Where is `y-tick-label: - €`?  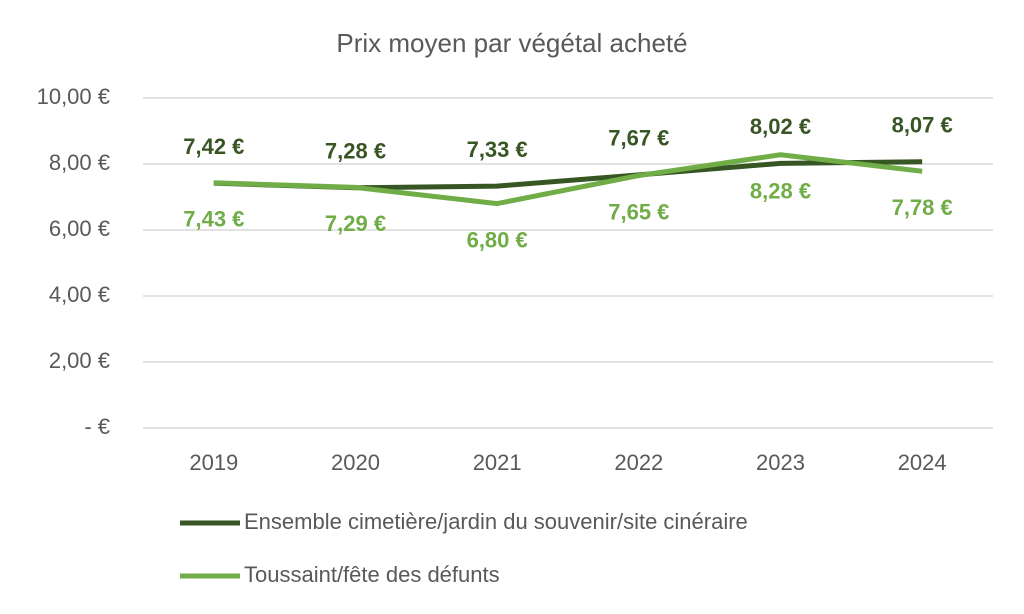
y-tick-label: - € is located at coordinates (97, 426).